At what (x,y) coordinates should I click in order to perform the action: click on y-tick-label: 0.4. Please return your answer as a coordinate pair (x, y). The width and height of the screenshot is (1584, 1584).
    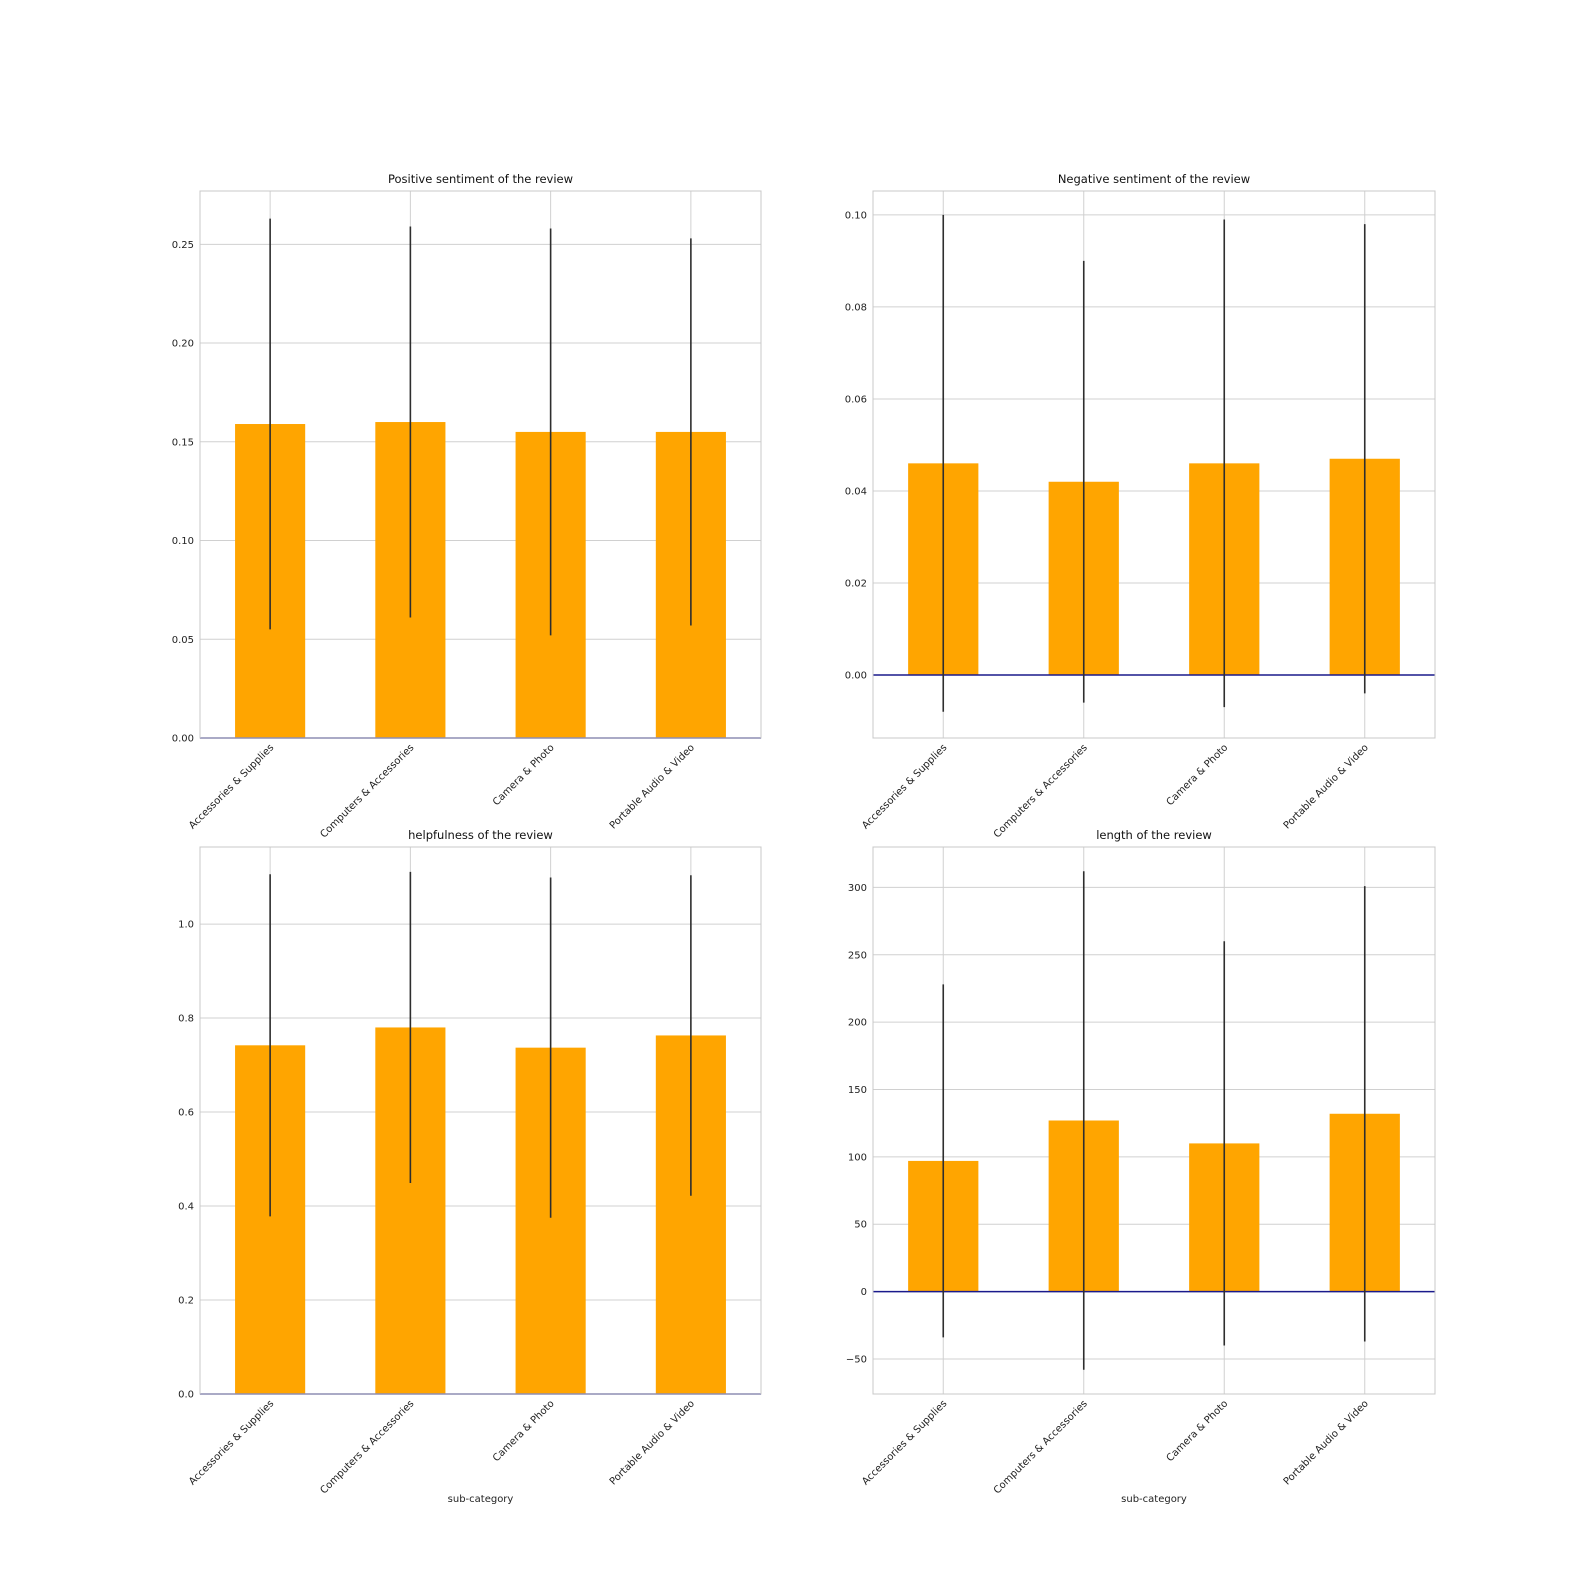
    Looking at the image, I should click on (186, 1207).